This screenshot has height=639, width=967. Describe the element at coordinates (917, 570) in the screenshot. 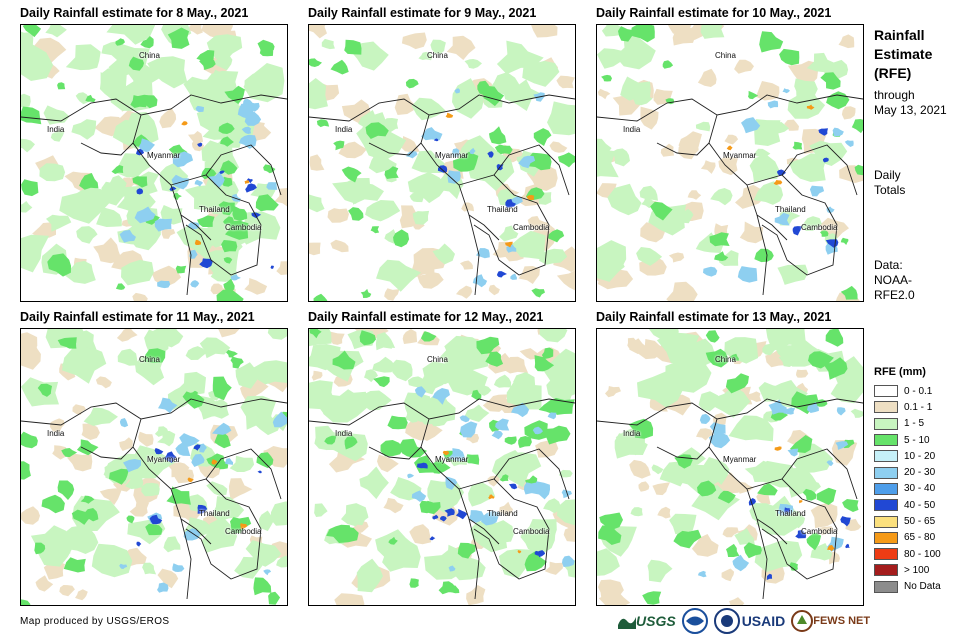

I see `legend-label: > 100` at that location.